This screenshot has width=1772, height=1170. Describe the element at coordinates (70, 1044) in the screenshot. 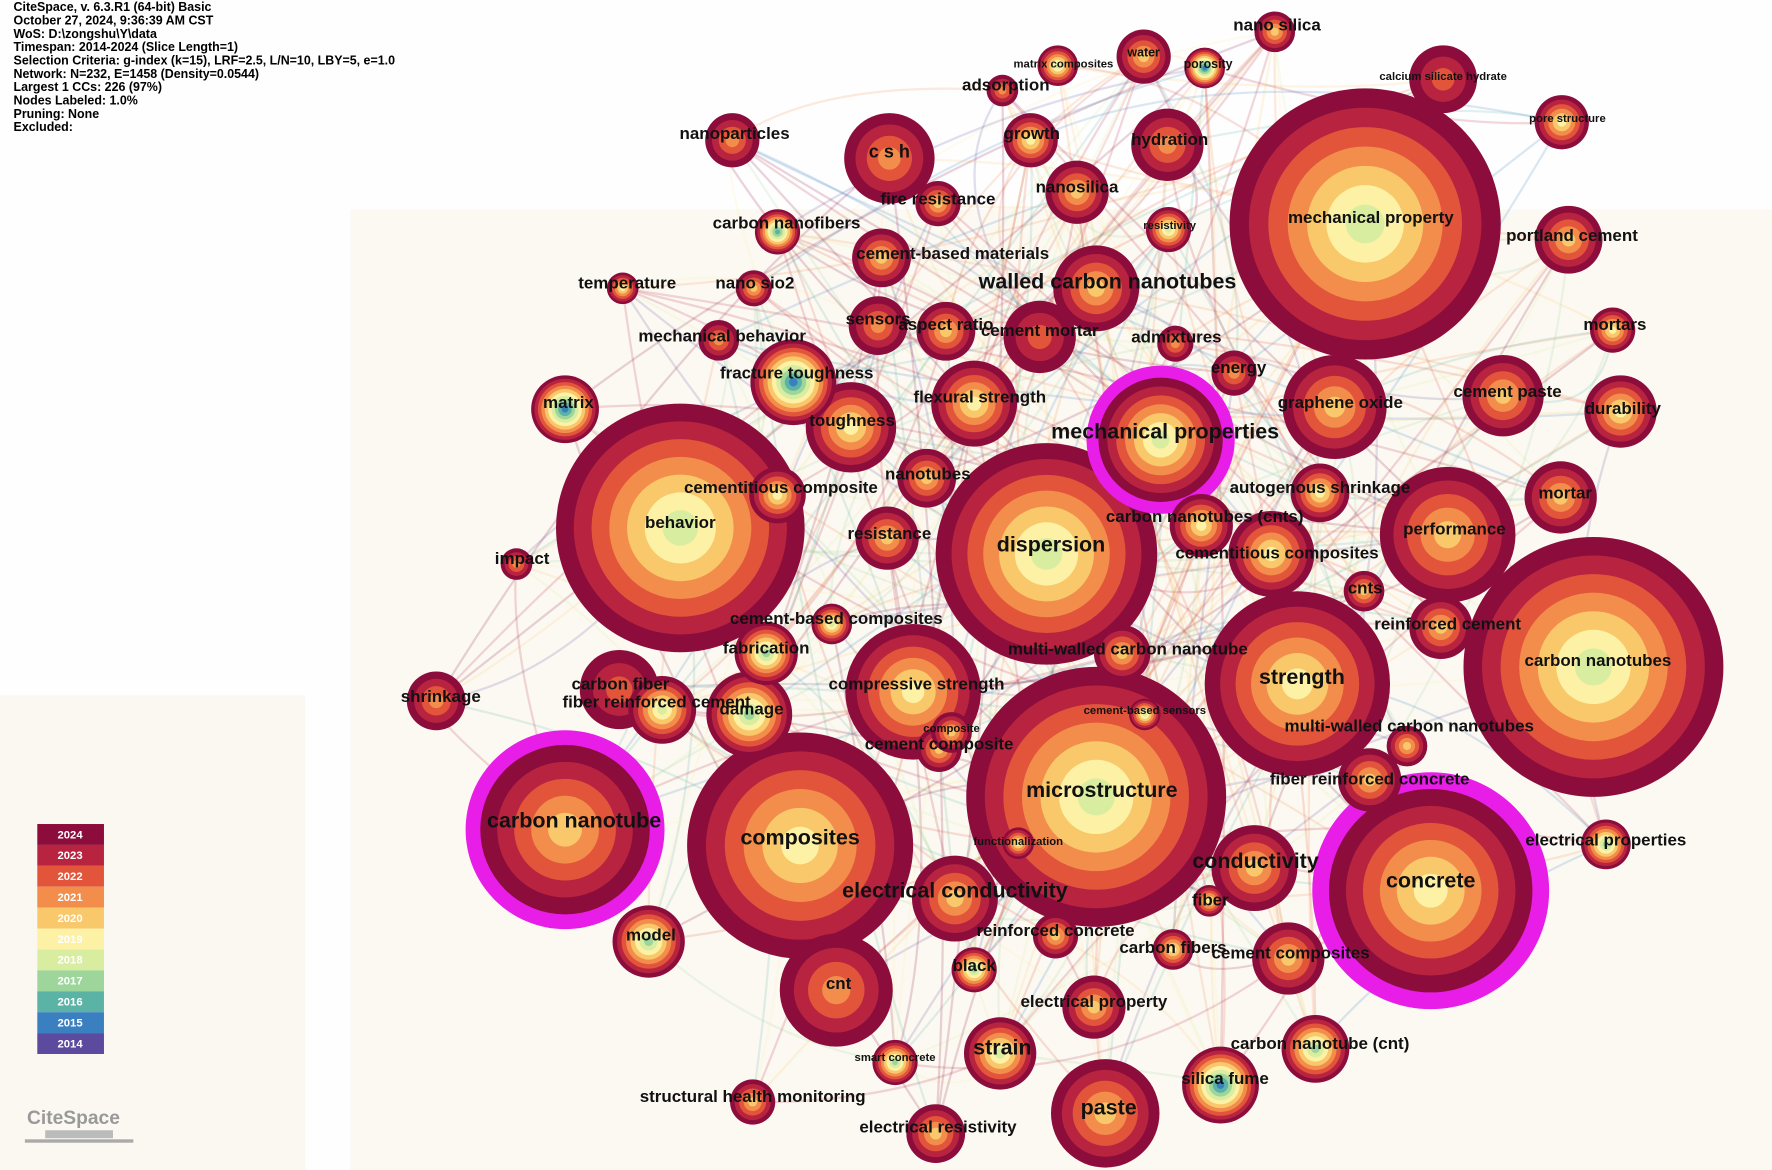

I see `legend-year: 2014` at that location.